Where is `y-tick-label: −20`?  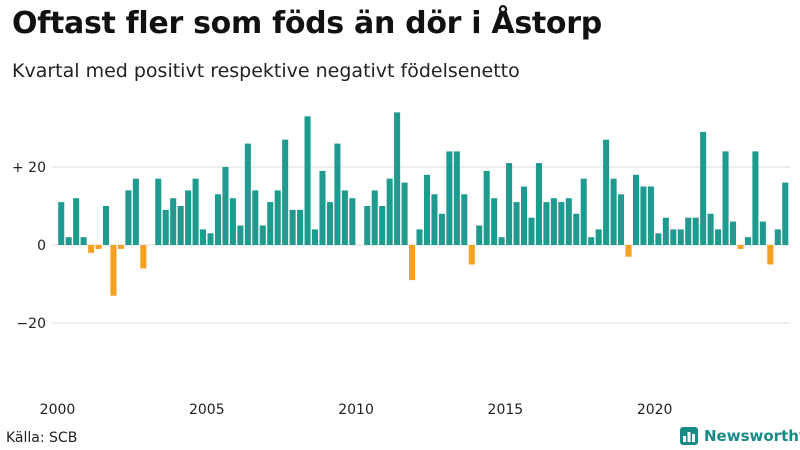
y-tick-label: −20 is located at coordinates (31, 324).